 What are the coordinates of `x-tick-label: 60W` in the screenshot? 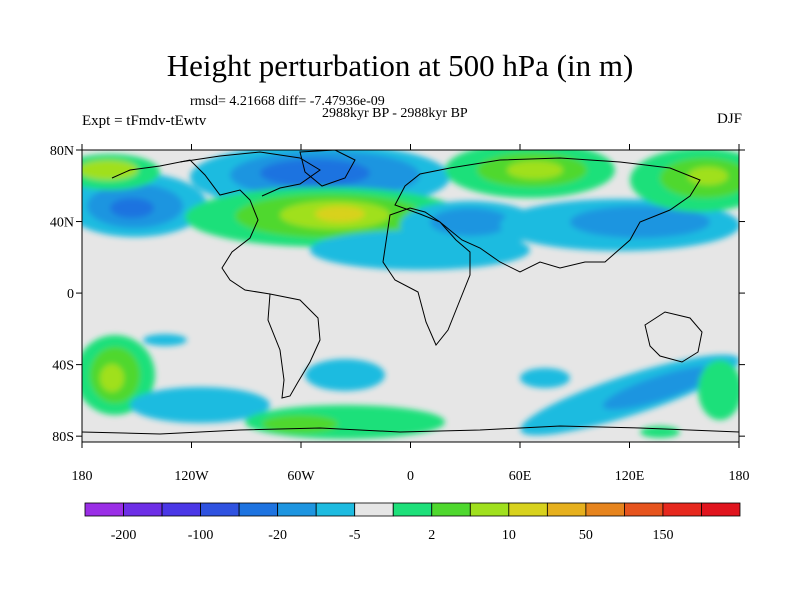 It's located at (301, 476).